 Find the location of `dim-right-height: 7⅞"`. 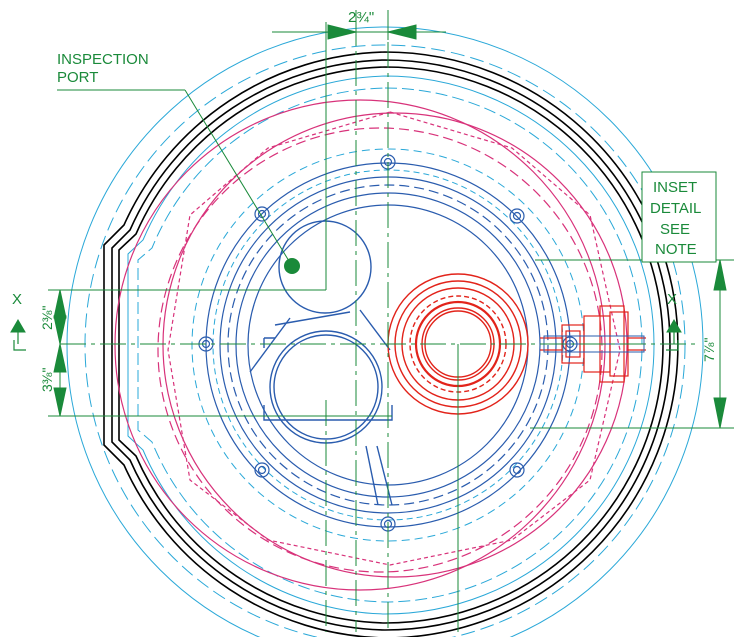

dim-right-height: 7⅞" is located at coordinates (709, 350).